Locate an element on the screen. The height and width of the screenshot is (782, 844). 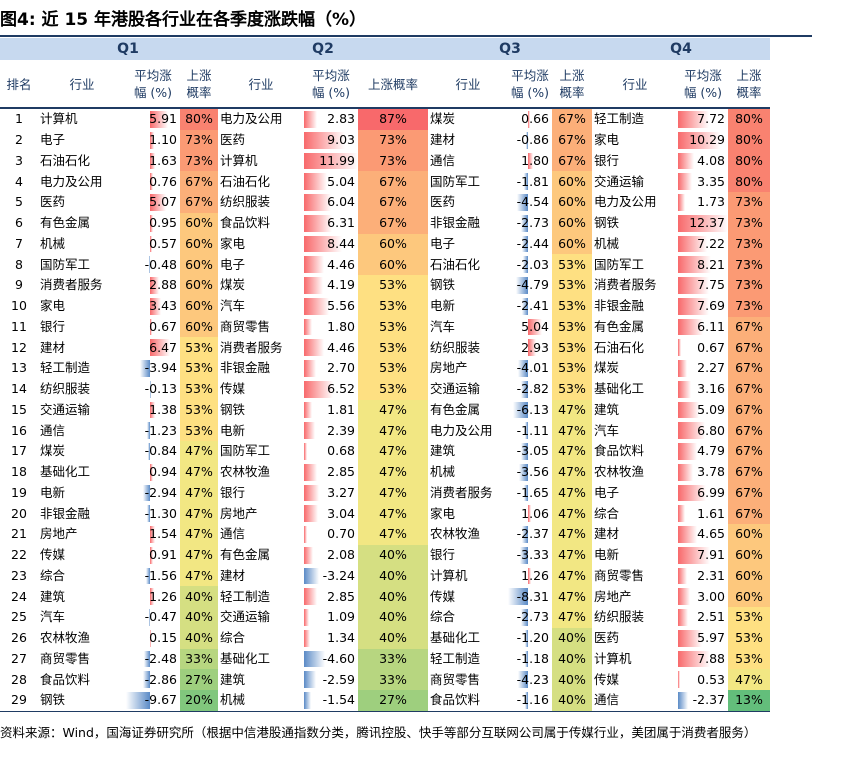
avg-value: -2.44 is located at coordinates (532, 243).